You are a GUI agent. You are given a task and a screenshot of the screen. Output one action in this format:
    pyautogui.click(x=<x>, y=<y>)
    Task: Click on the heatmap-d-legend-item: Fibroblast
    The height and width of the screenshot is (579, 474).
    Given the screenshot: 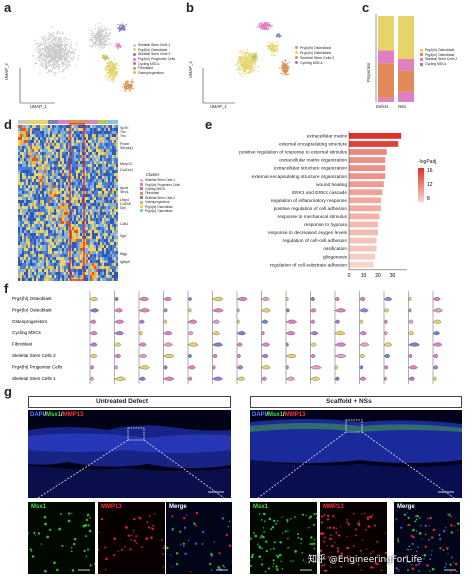 What is the action you would take?
    pyautogui.click(x=160, y=193)
    